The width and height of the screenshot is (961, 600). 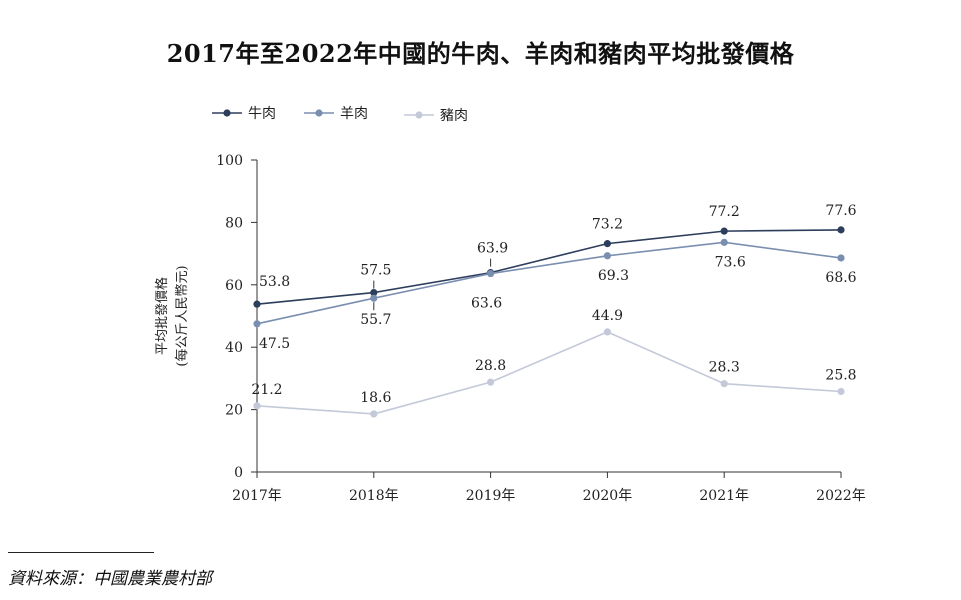 What do you see at coordinates (81, 552) in the screenshot?
I see `source-divider` at bounding box center [81, 552].